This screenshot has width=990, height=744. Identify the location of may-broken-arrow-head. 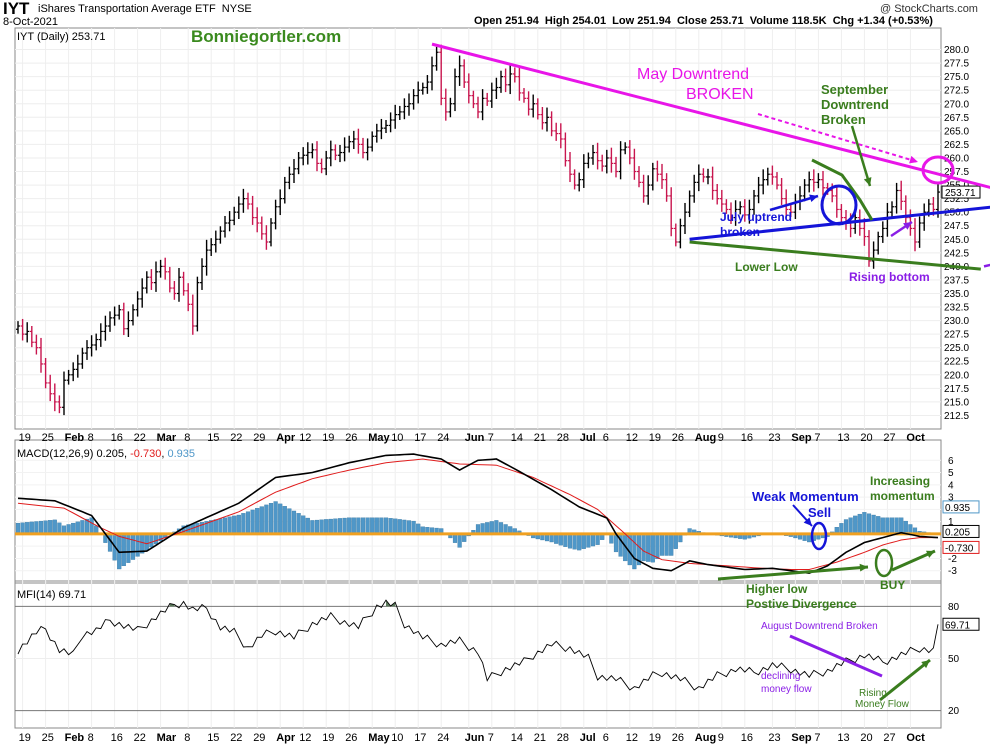
(913, 159).